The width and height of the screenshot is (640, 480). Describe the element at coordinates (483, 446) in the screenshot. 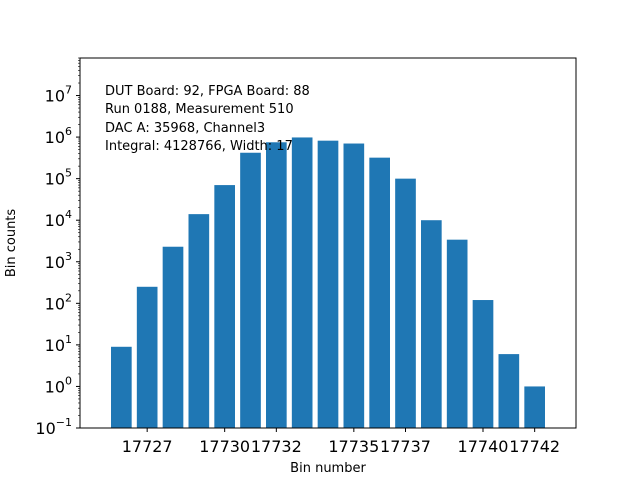

I see `x-tick-label: 17740` at that location.